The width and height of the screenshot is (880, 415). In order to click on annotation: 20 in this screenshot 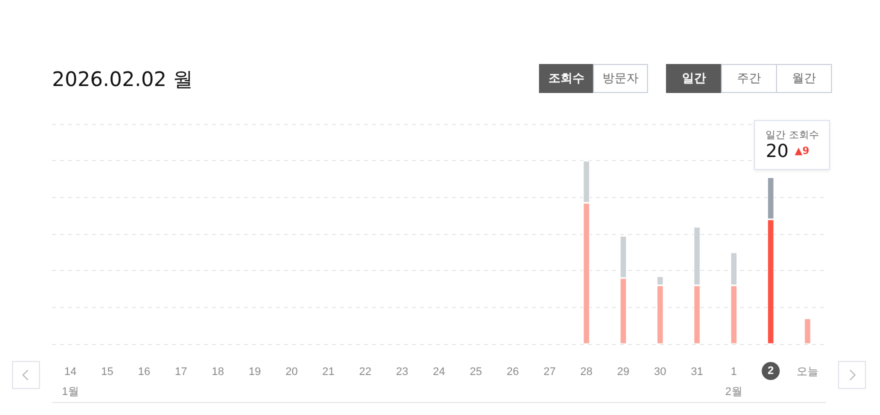, I will do `click(777, 151)`.